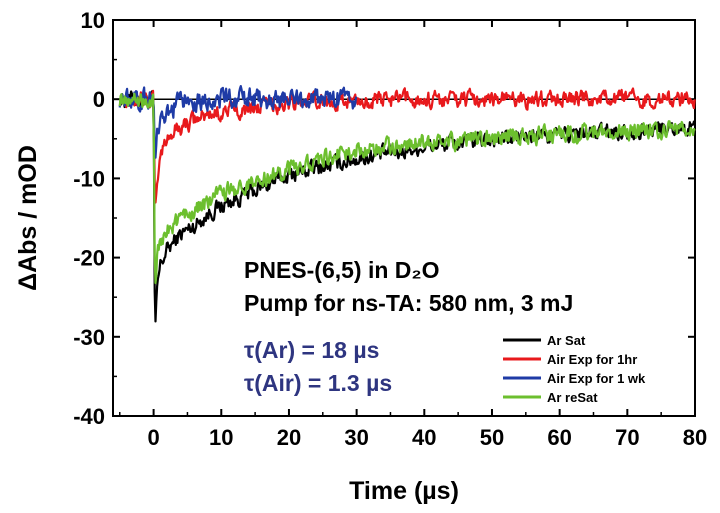 Image resolution: width=720 pixels, height=513 pixels. What do you see at coordinates (89, 416) in the screenshot?
I see `y-tick-label: -40` at bounding box center [89, 416].